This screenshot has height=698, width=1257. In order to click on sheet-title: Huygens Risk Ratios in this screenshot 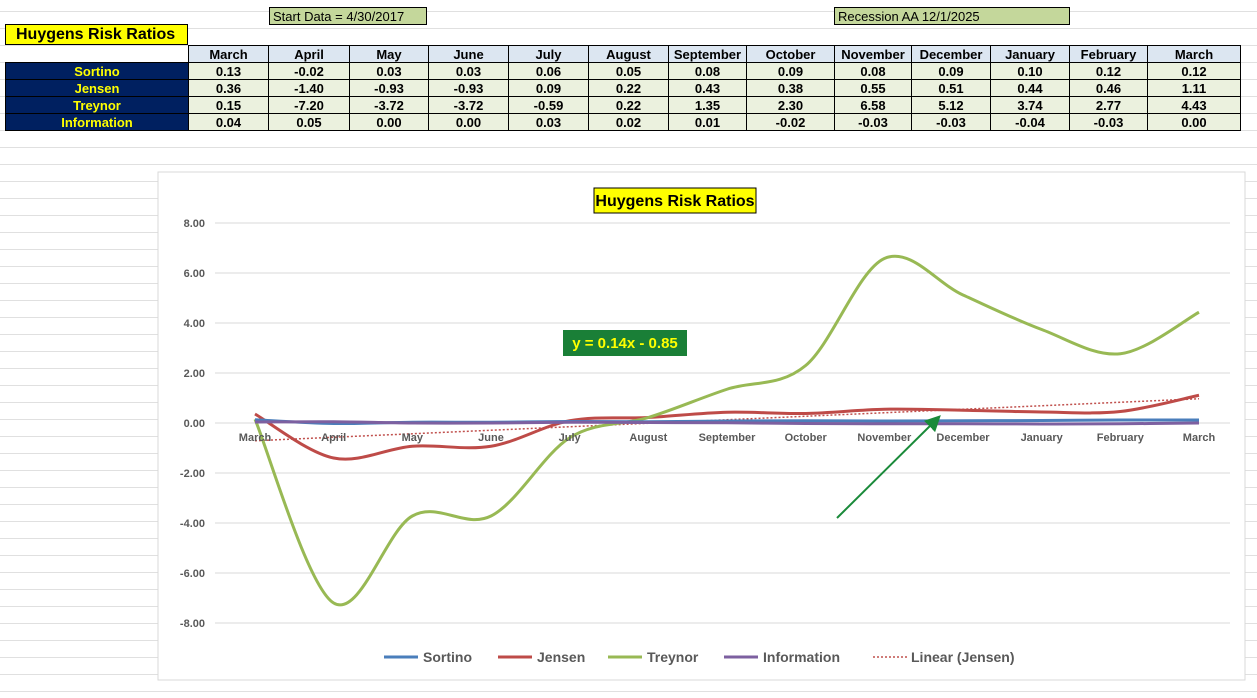, I will do `click(96, 34)`.